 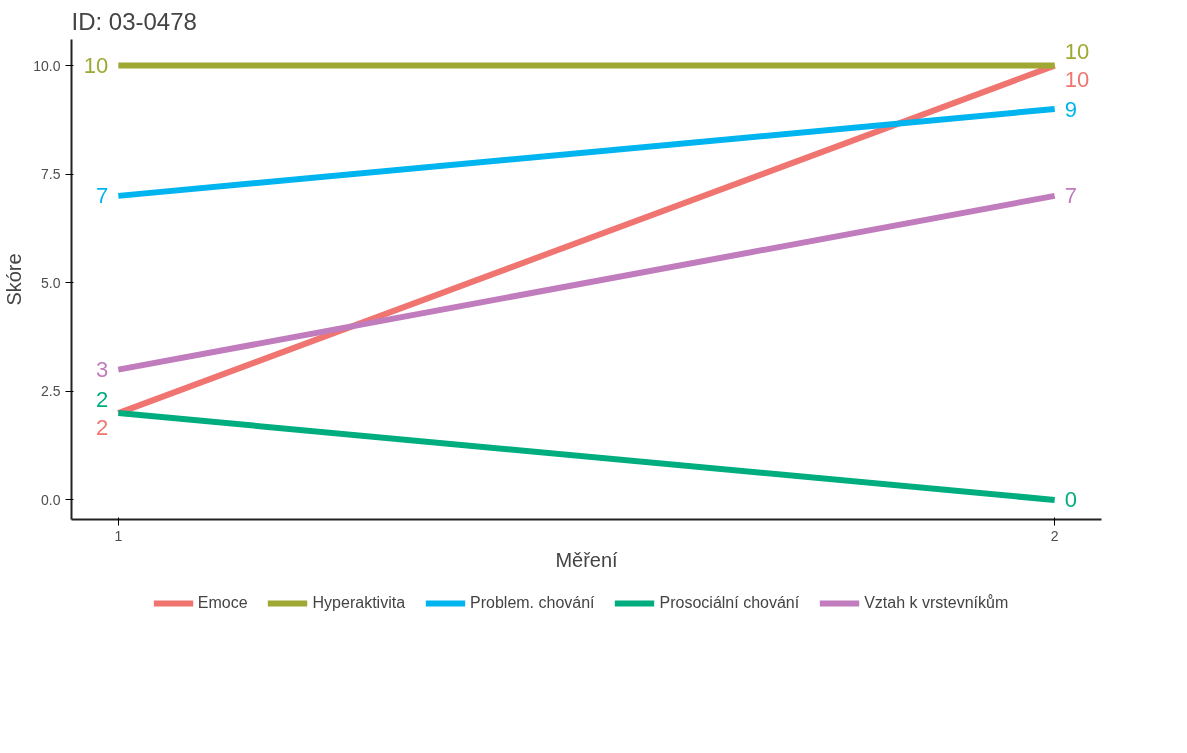 I want to click on y-tick-label: 0.0, so click(x=51, y=499).